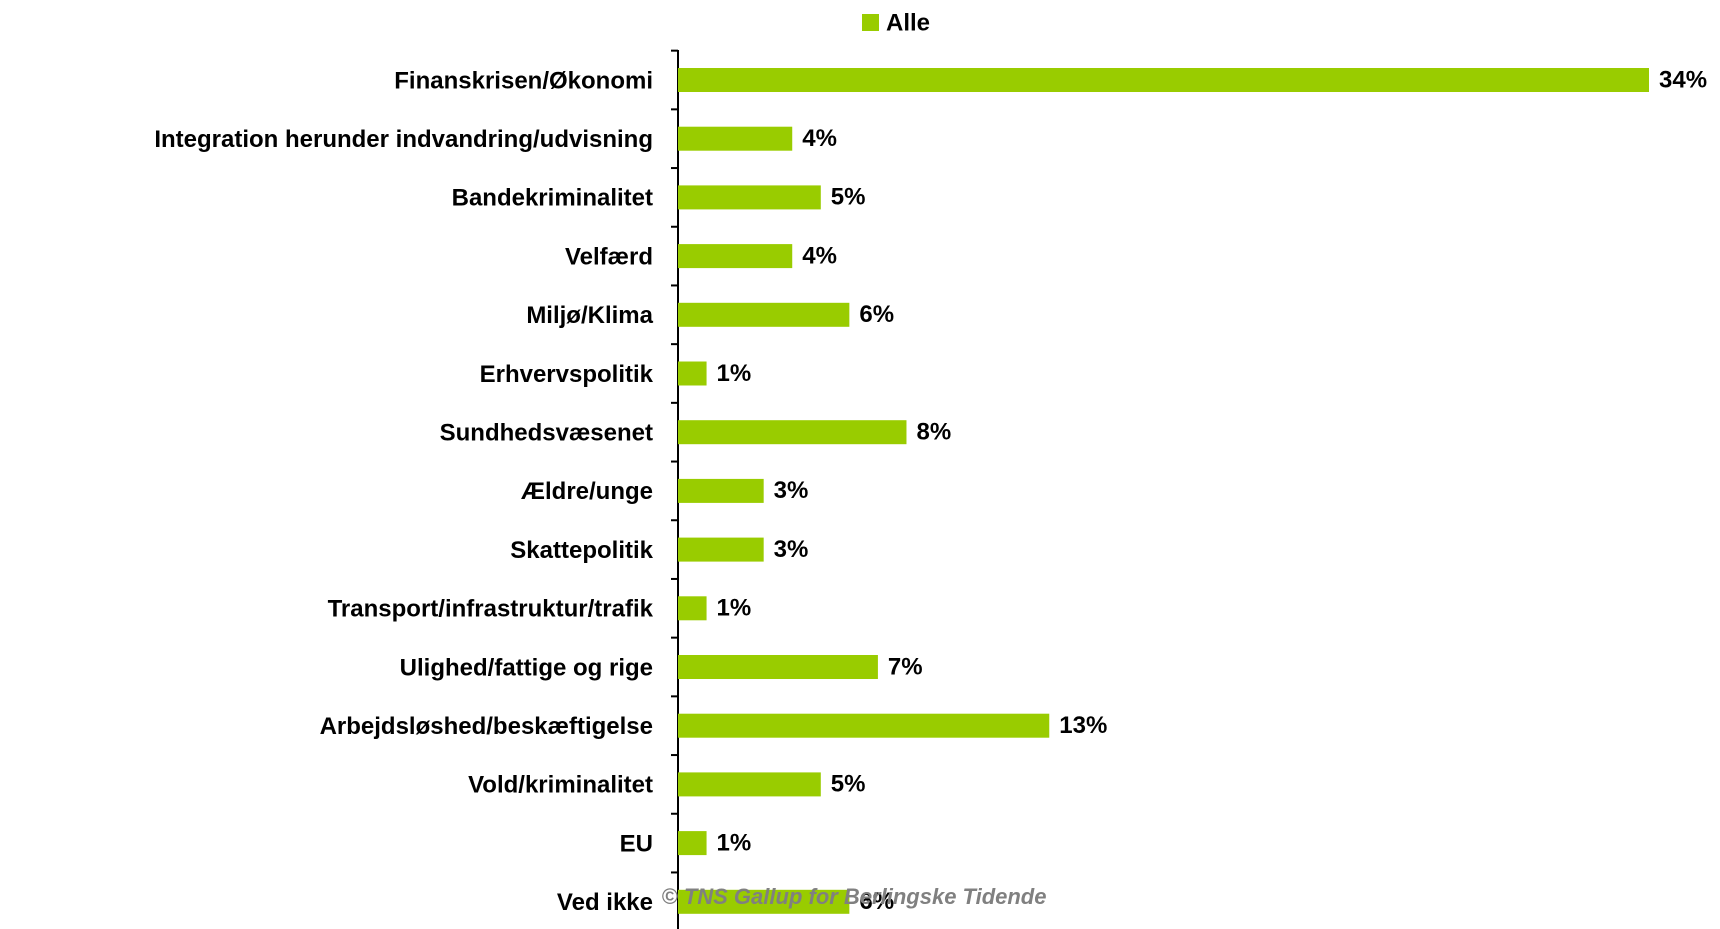  What do you see at coordinates (526, 667) in the screenshot?
I see `category-label: Ulighed/fattige og rige` at bounding box center [526, 667].